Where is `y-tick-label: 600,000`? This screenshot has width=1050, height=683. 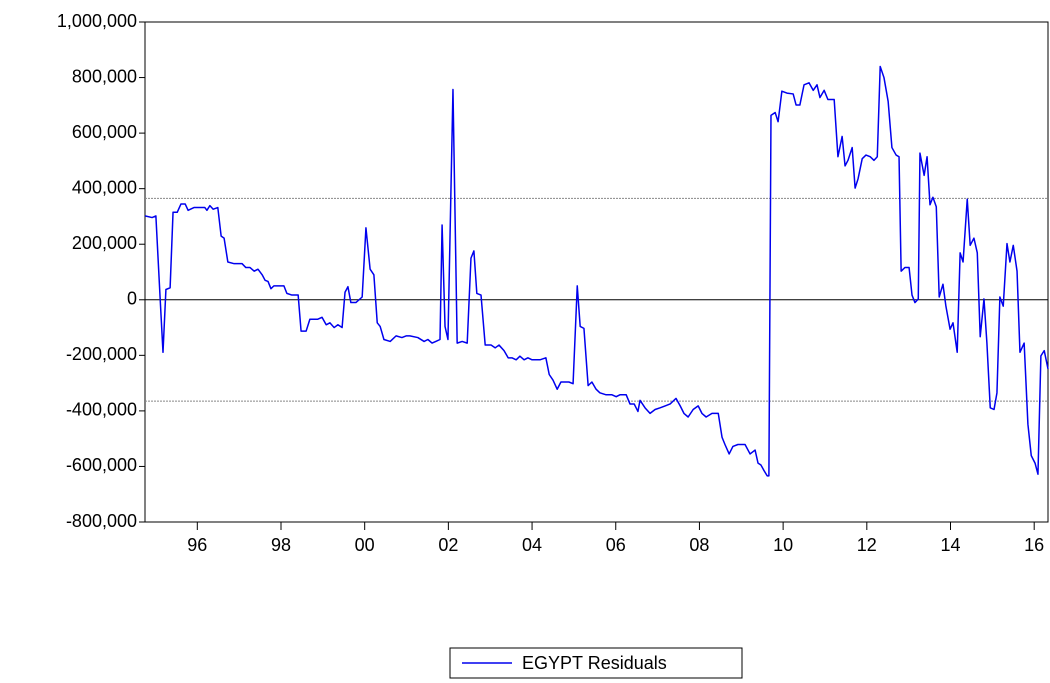 y-tick-label: 600,000 is located at coordinates (104, 132).